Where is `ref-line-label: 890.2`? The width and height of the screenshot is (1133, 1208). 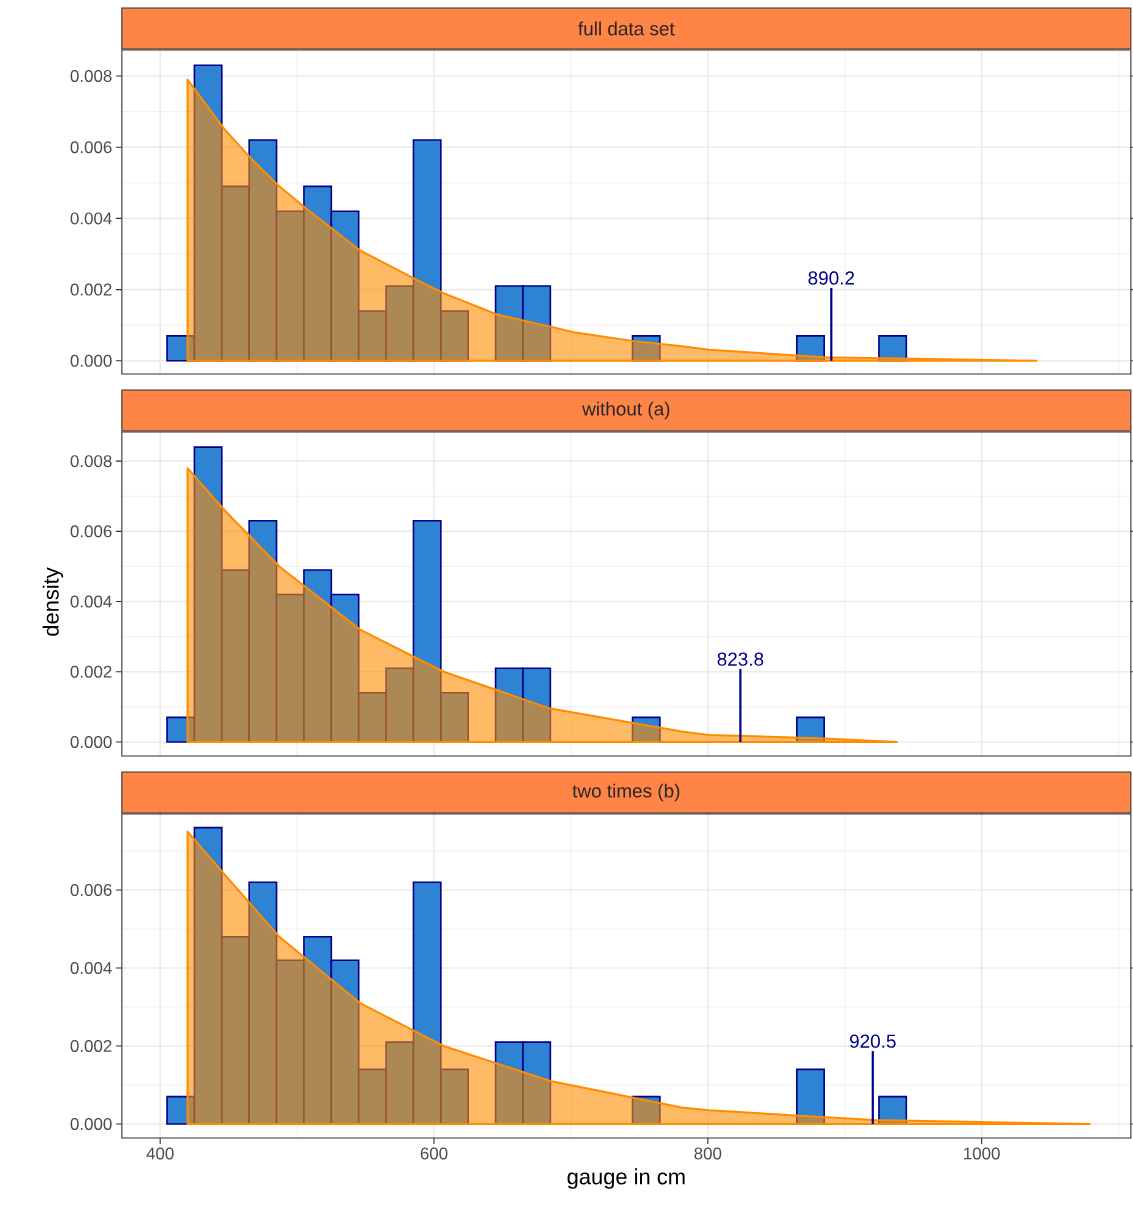
ref-line-label: 890.2 is located at coordinates (831, 278).